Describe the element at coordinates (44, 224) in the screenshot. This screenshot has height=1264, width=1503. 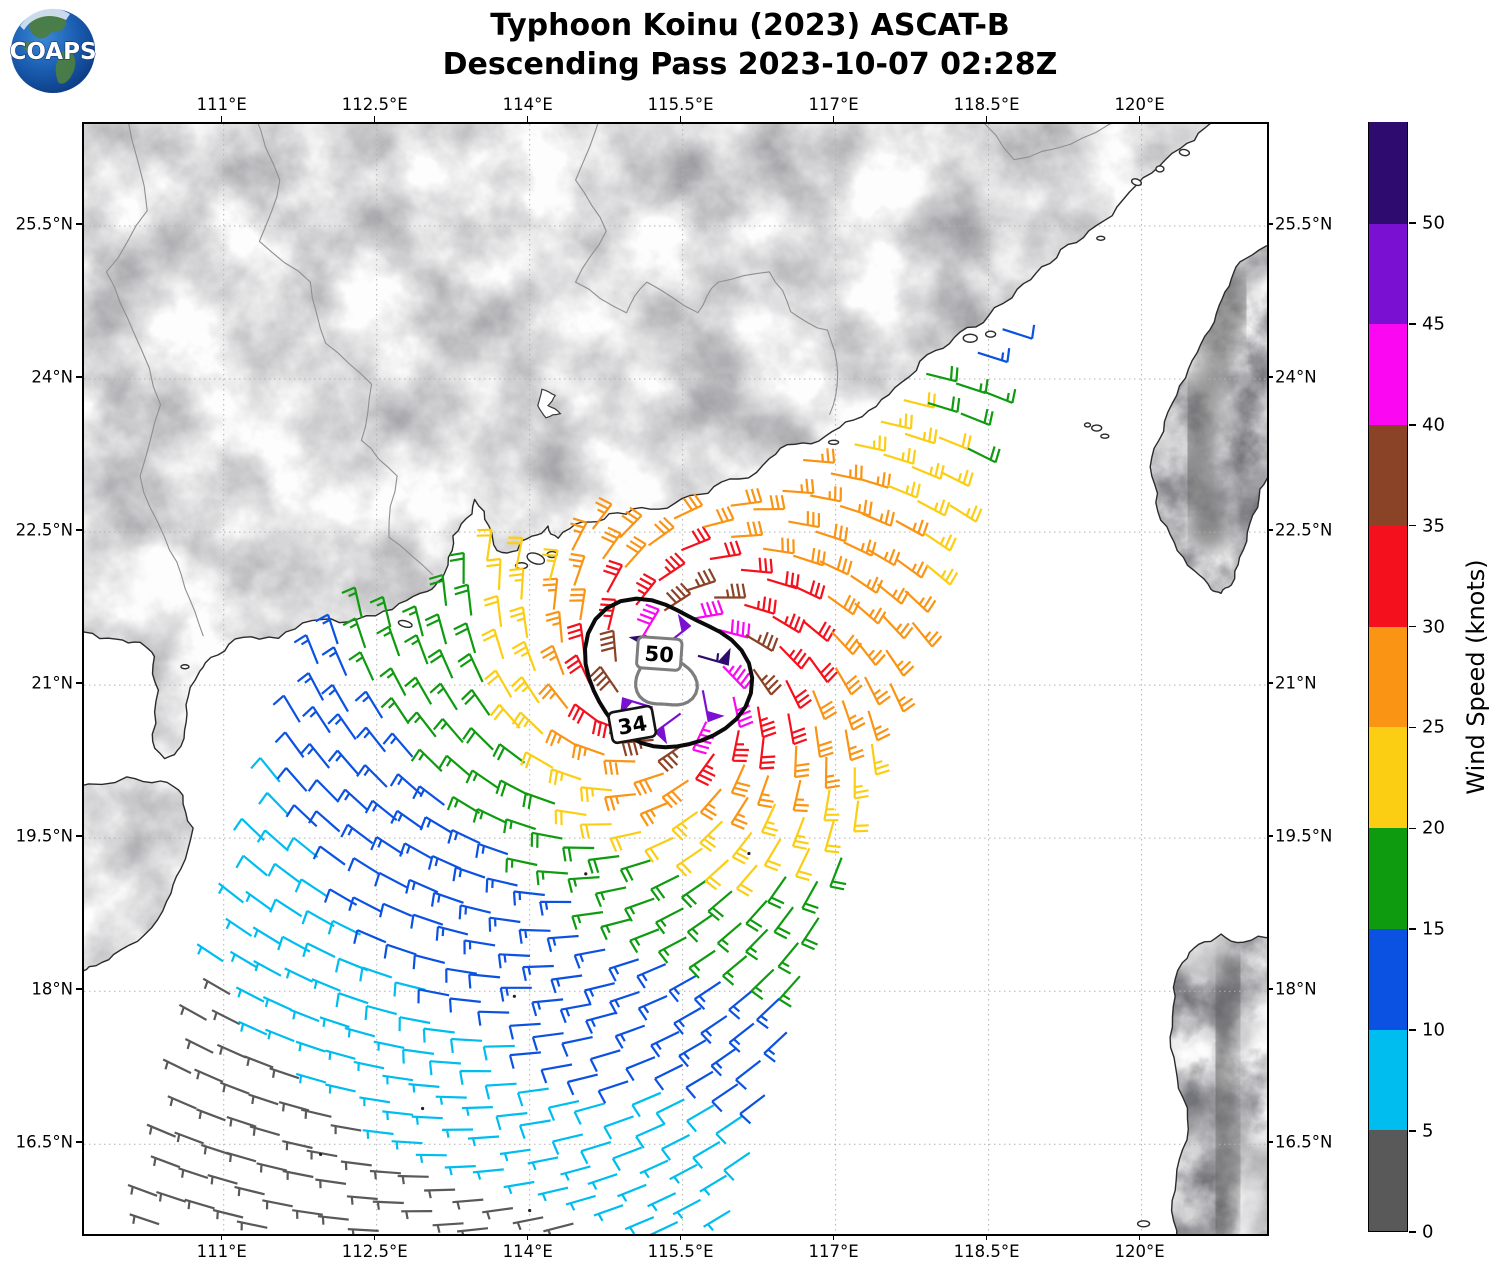
I see `lat-tick-label-left: 25.5°N` at that location.